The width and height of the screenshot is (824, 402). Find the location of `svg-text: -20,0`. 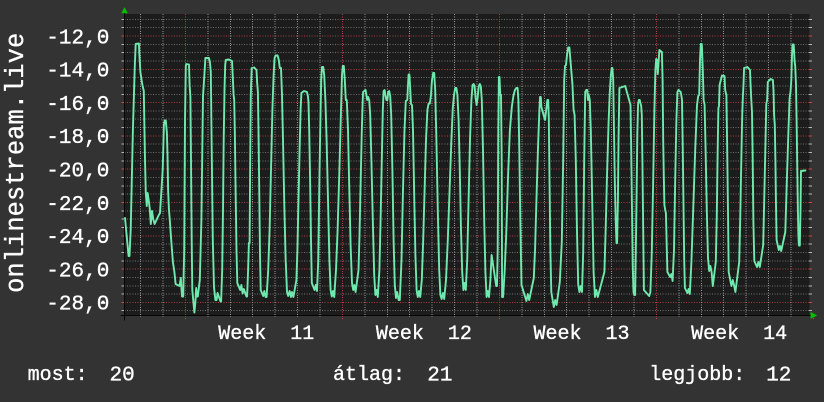

svg-text: -20,0 is located at coordinates (77, 172).